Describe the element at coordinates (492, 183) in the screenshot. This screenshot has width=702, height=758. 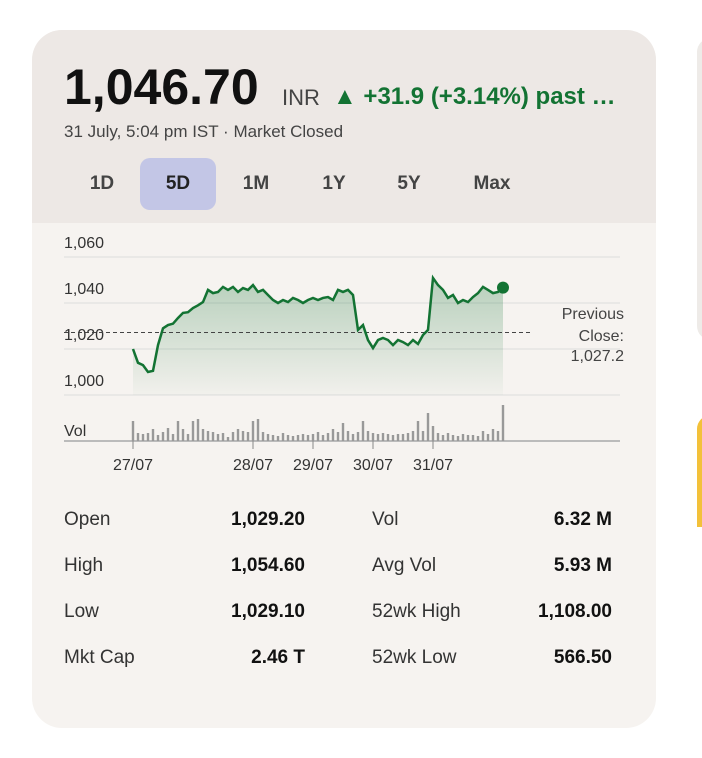
I see `range-tab: Max` at that location.